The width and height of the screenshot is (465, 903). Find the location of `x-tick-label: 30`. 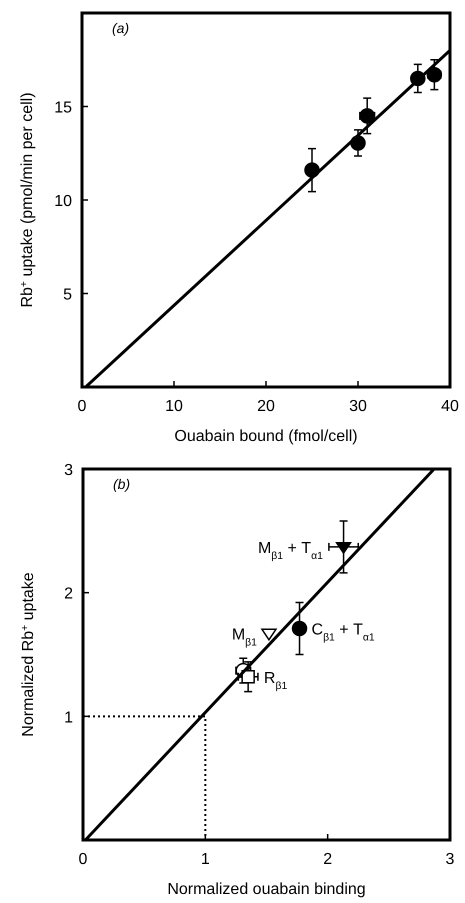

x-tick-label: 30 is located at coordinates (358, 406).